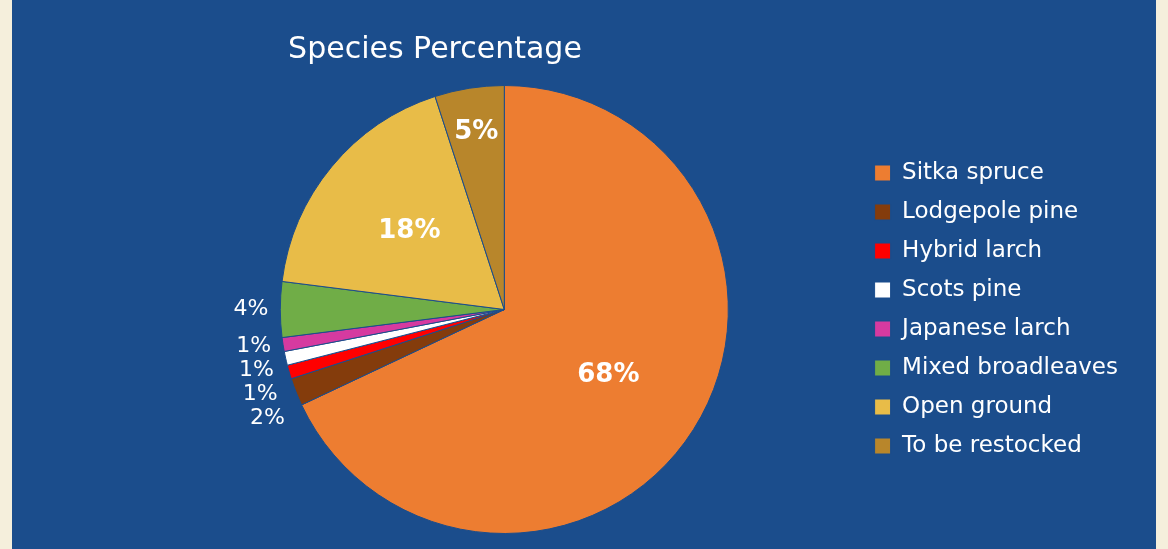  Describe the element at coordinates (251, 308) in the screenshot. I see `data-label: 4%` at that location.